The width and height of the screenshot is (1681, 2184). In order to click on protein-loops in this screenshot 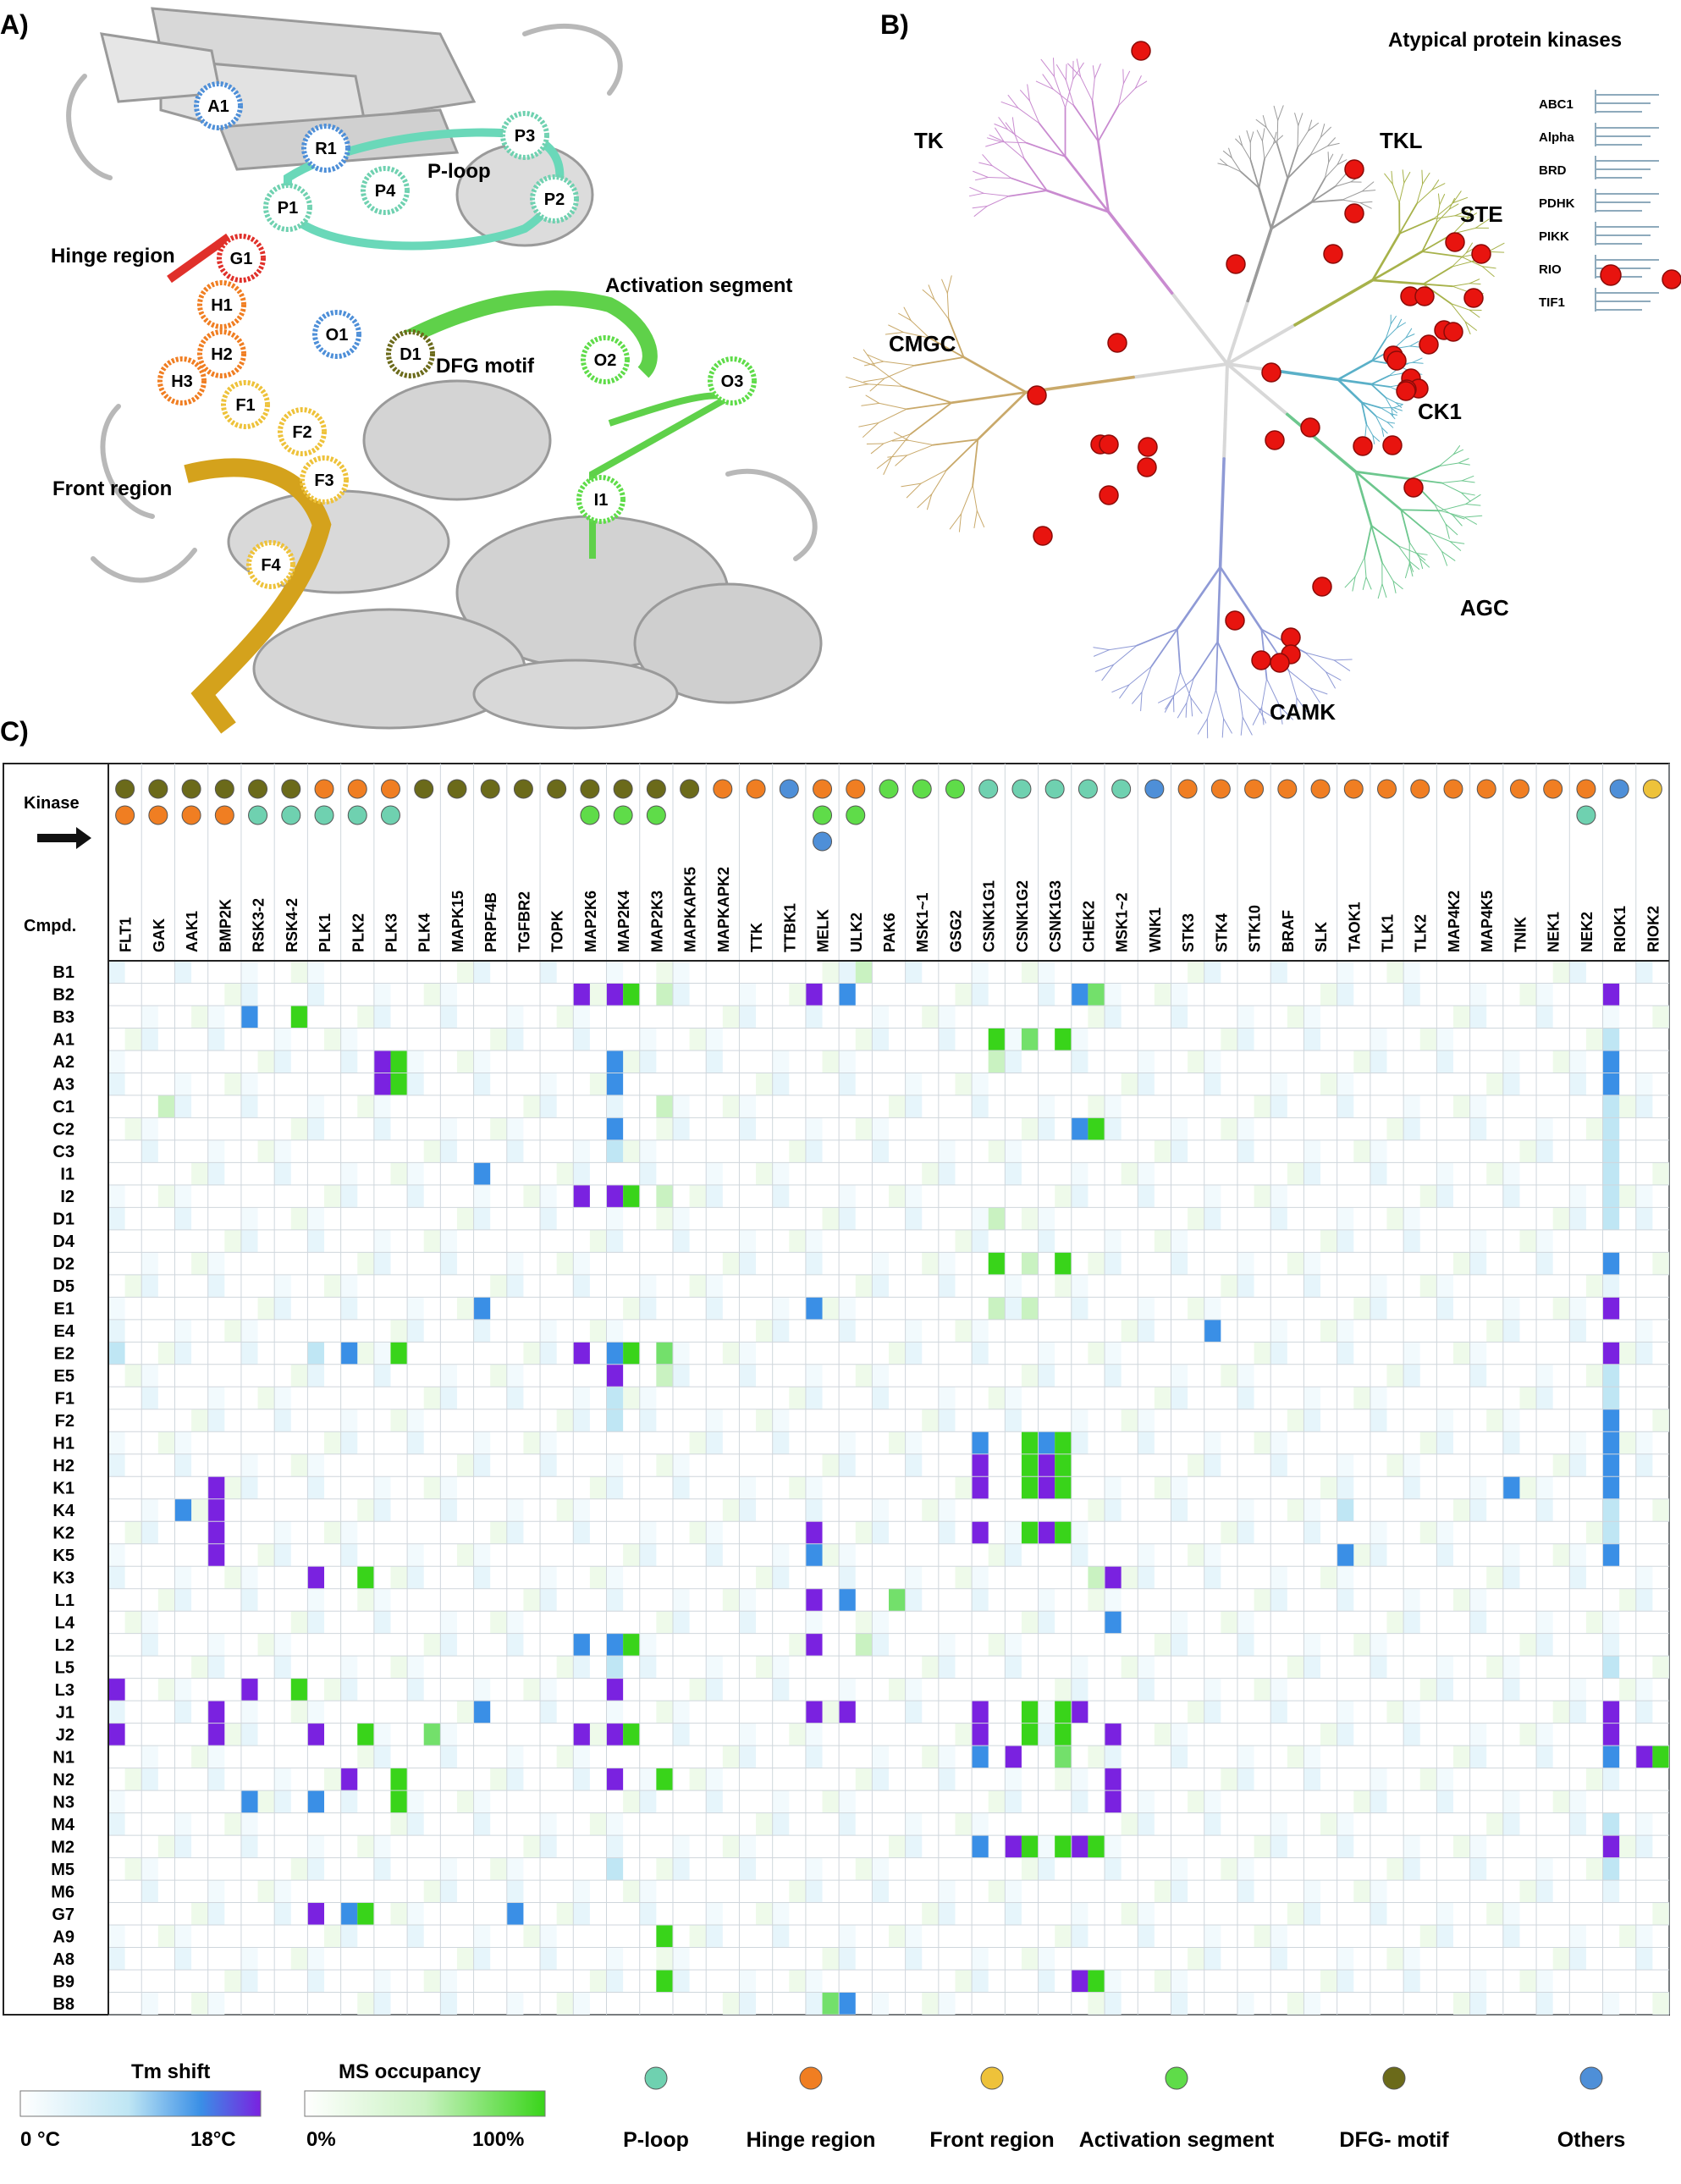, I will do `click(442, 303)`.